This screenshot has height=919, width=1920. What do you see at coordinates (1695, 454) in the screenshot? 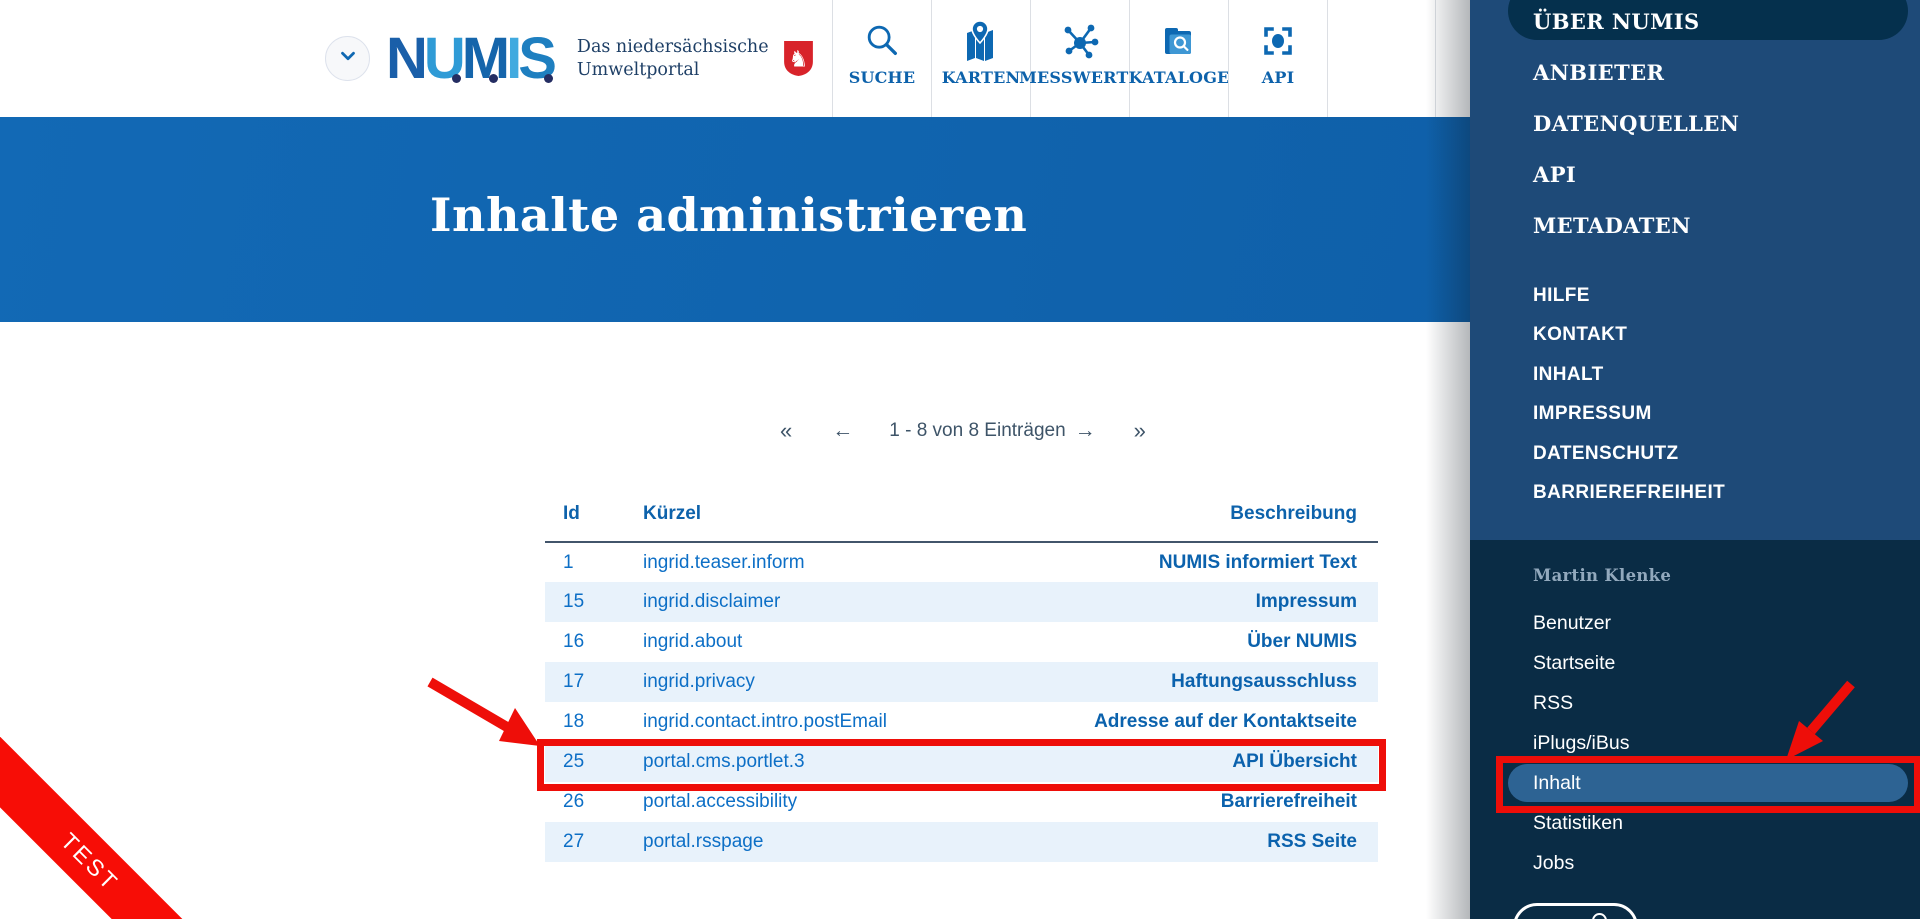
I see `sidebar-item-datenschutz: DATENSCHUTZ` at bounding box center [1695, 454].